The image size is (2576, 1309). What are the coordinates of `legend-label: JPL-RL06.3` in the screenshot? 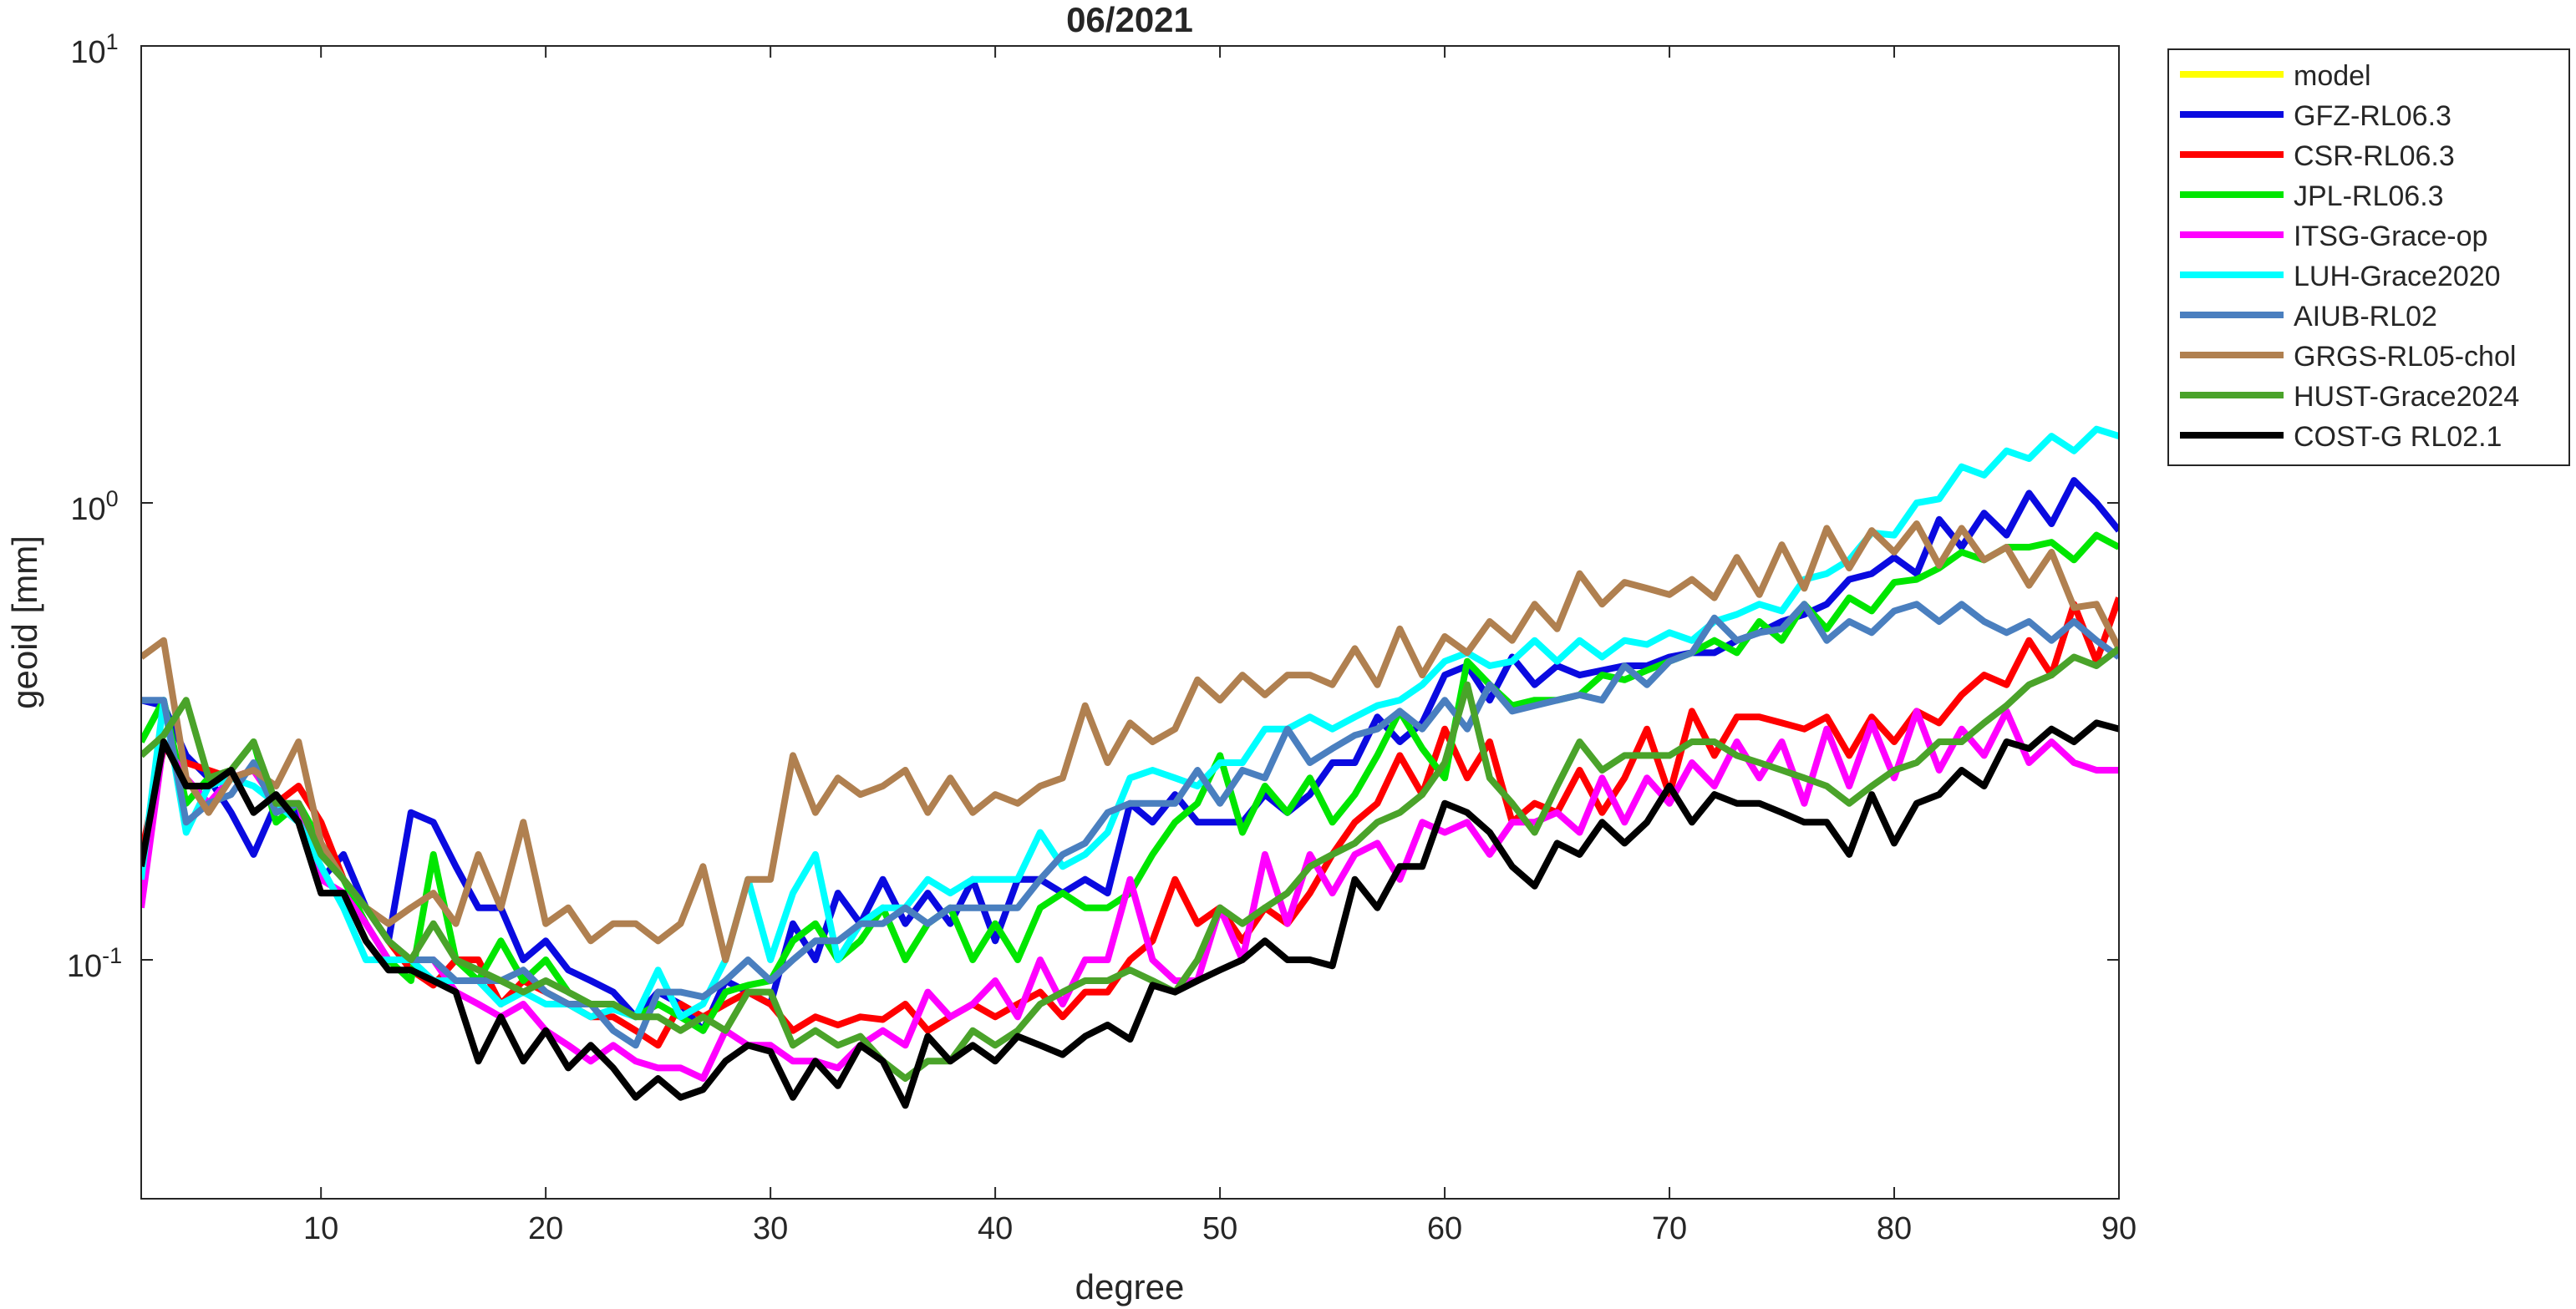 It's located at (2369, 196).